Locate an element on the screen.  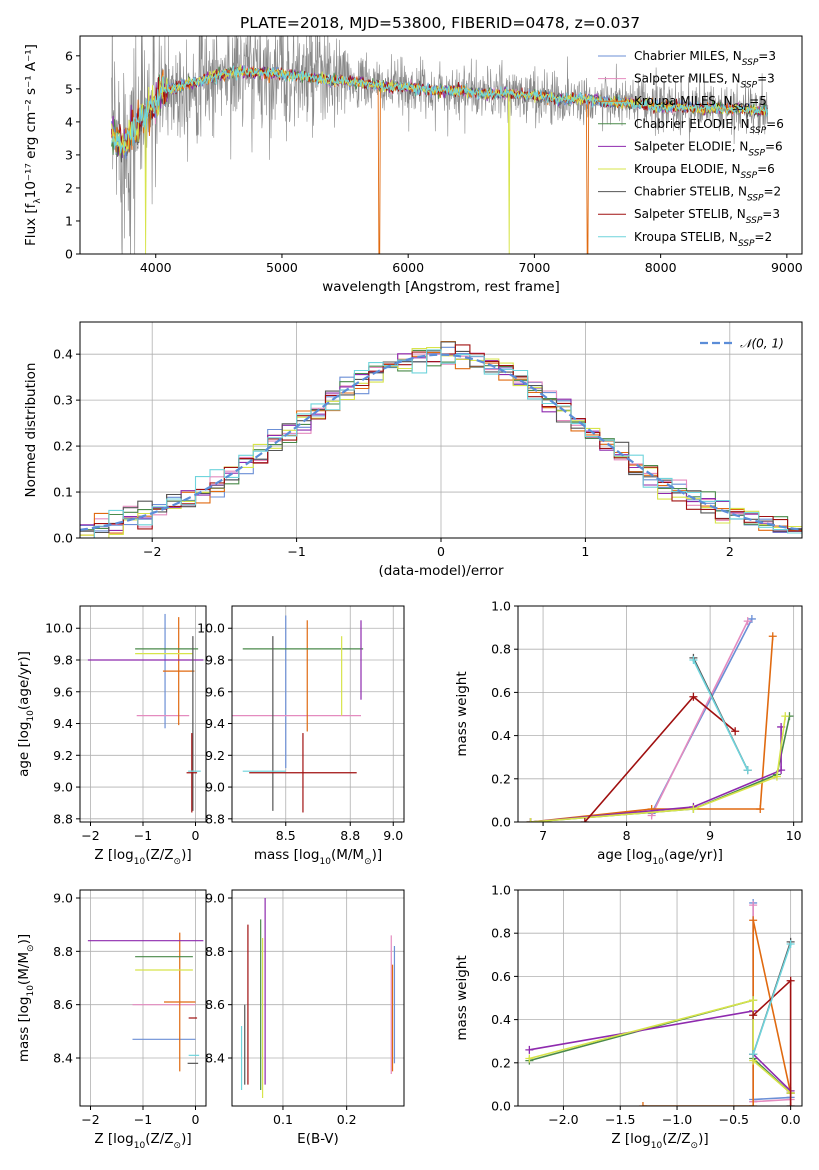
x-tick-label: 8000 is located at coordinates (661, 267).